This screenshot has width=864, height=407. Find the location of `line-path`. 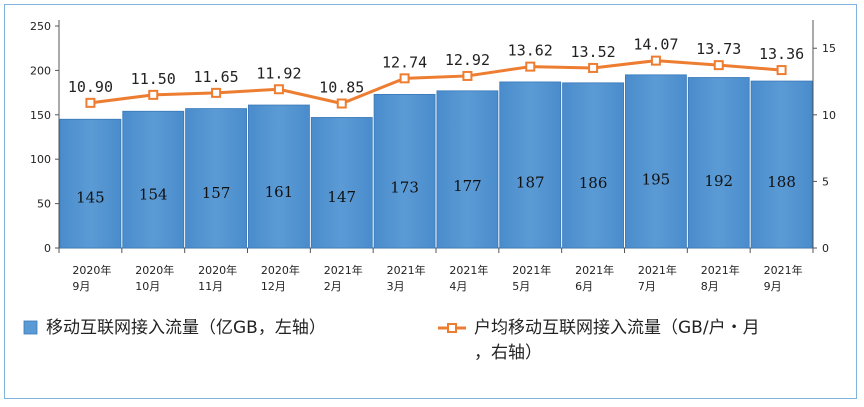

line-path is located at coordinates (436, 82).